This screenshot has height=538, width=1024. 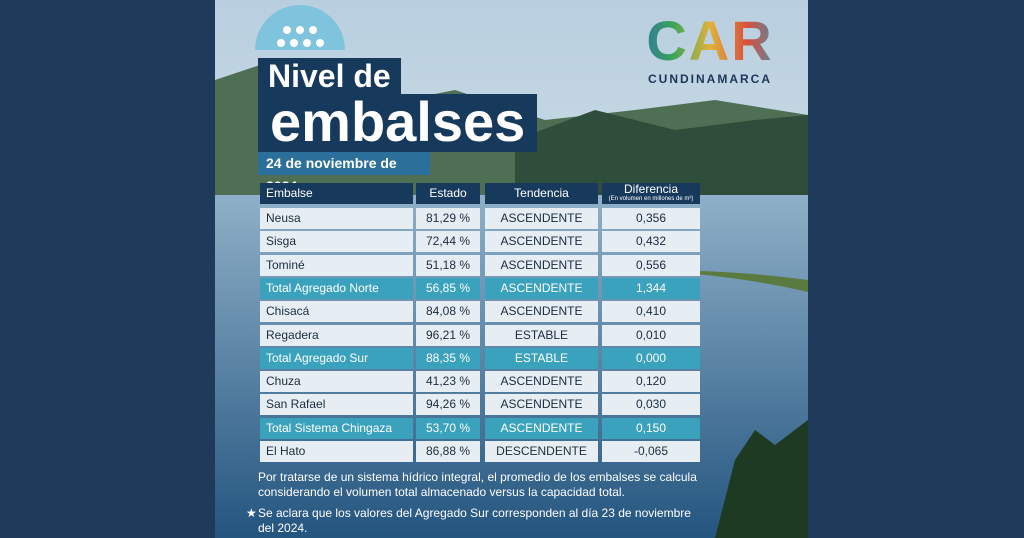 What do you see at coordinates (651, 312) in the screenshot?
I see `table-cell: 0,410` at bounding box center [651, 312].